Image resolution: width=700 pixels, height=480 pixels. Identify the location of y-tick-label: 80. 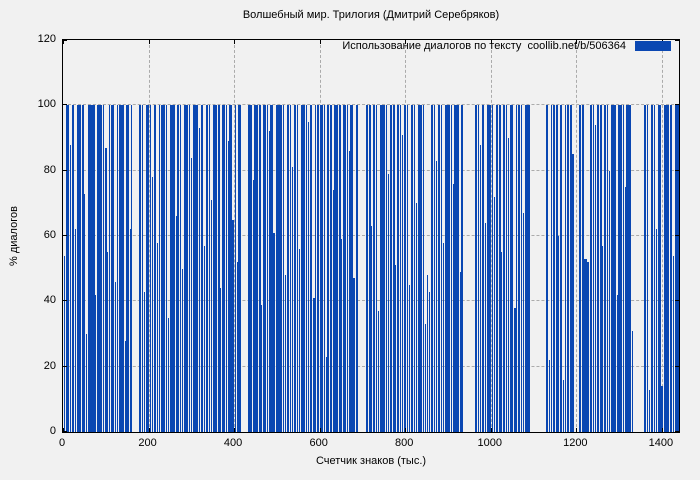
(49, 169).